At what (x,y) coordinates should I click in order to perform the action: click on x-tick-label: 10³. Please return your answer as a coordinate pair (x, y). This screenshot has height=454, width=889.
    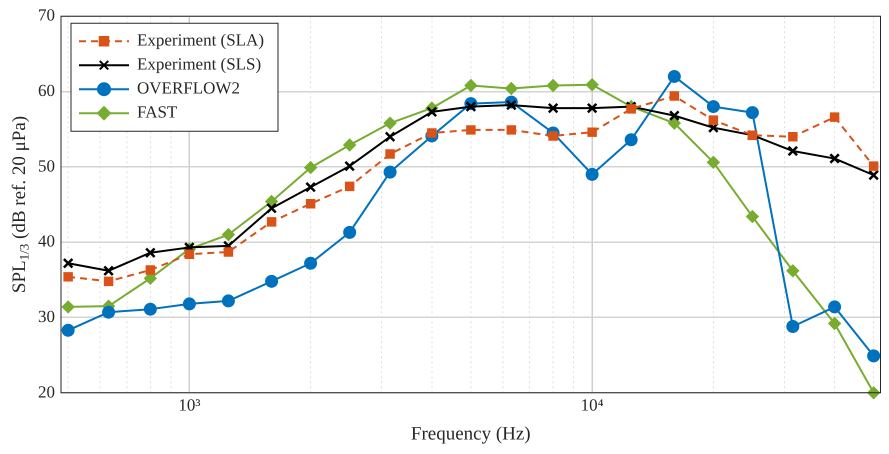
    Looking at the image, I should click on (189, 404).